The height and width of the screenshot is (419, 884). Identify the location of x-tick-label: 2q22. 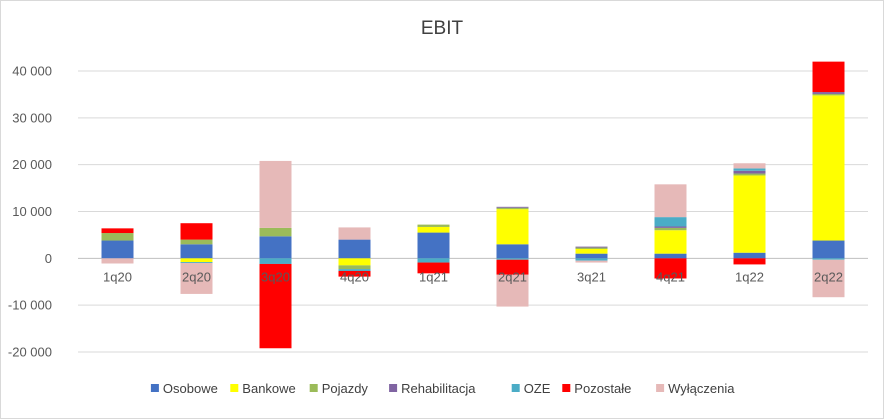
(828, 276).